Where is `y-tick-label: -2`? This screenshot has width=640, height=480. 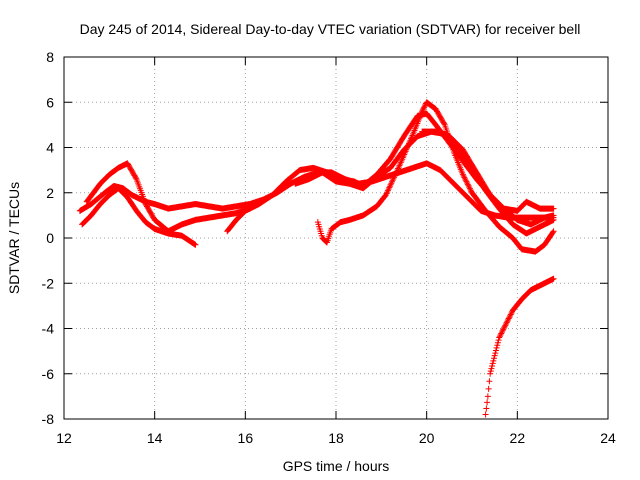 y-tick-label: -2 is located at coordinates (48, 283).